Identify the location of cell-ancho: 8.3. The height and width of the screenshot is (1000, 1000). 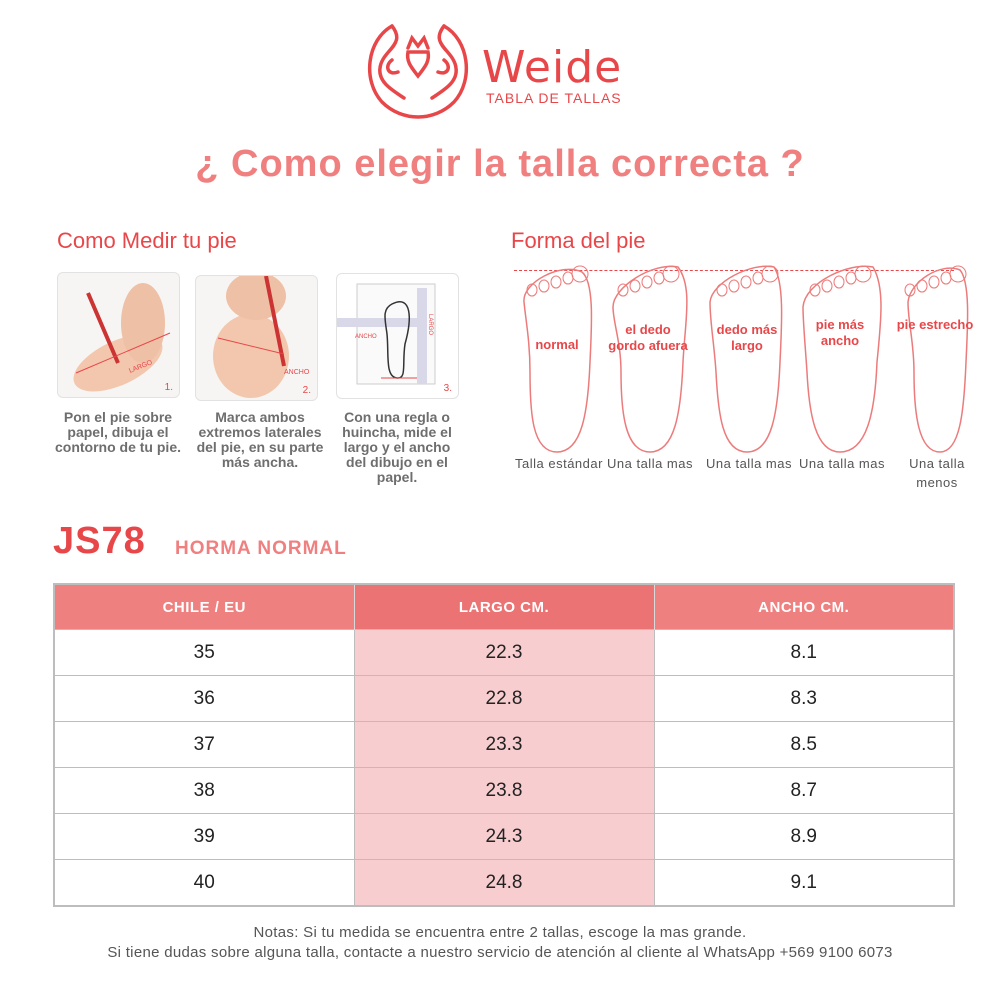
(804, 698).